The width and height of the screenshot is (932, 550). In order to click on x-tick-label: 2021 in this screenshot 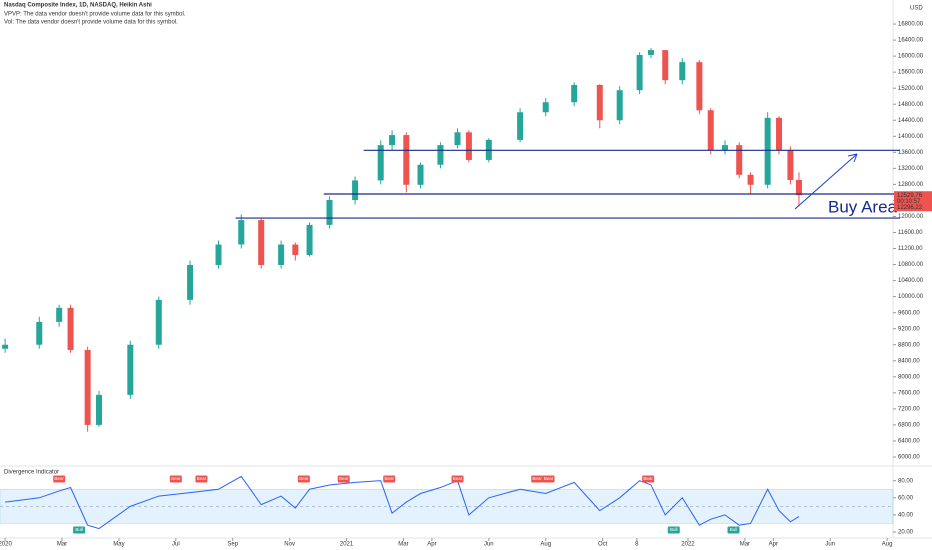, I will do `click(347, 545)`.